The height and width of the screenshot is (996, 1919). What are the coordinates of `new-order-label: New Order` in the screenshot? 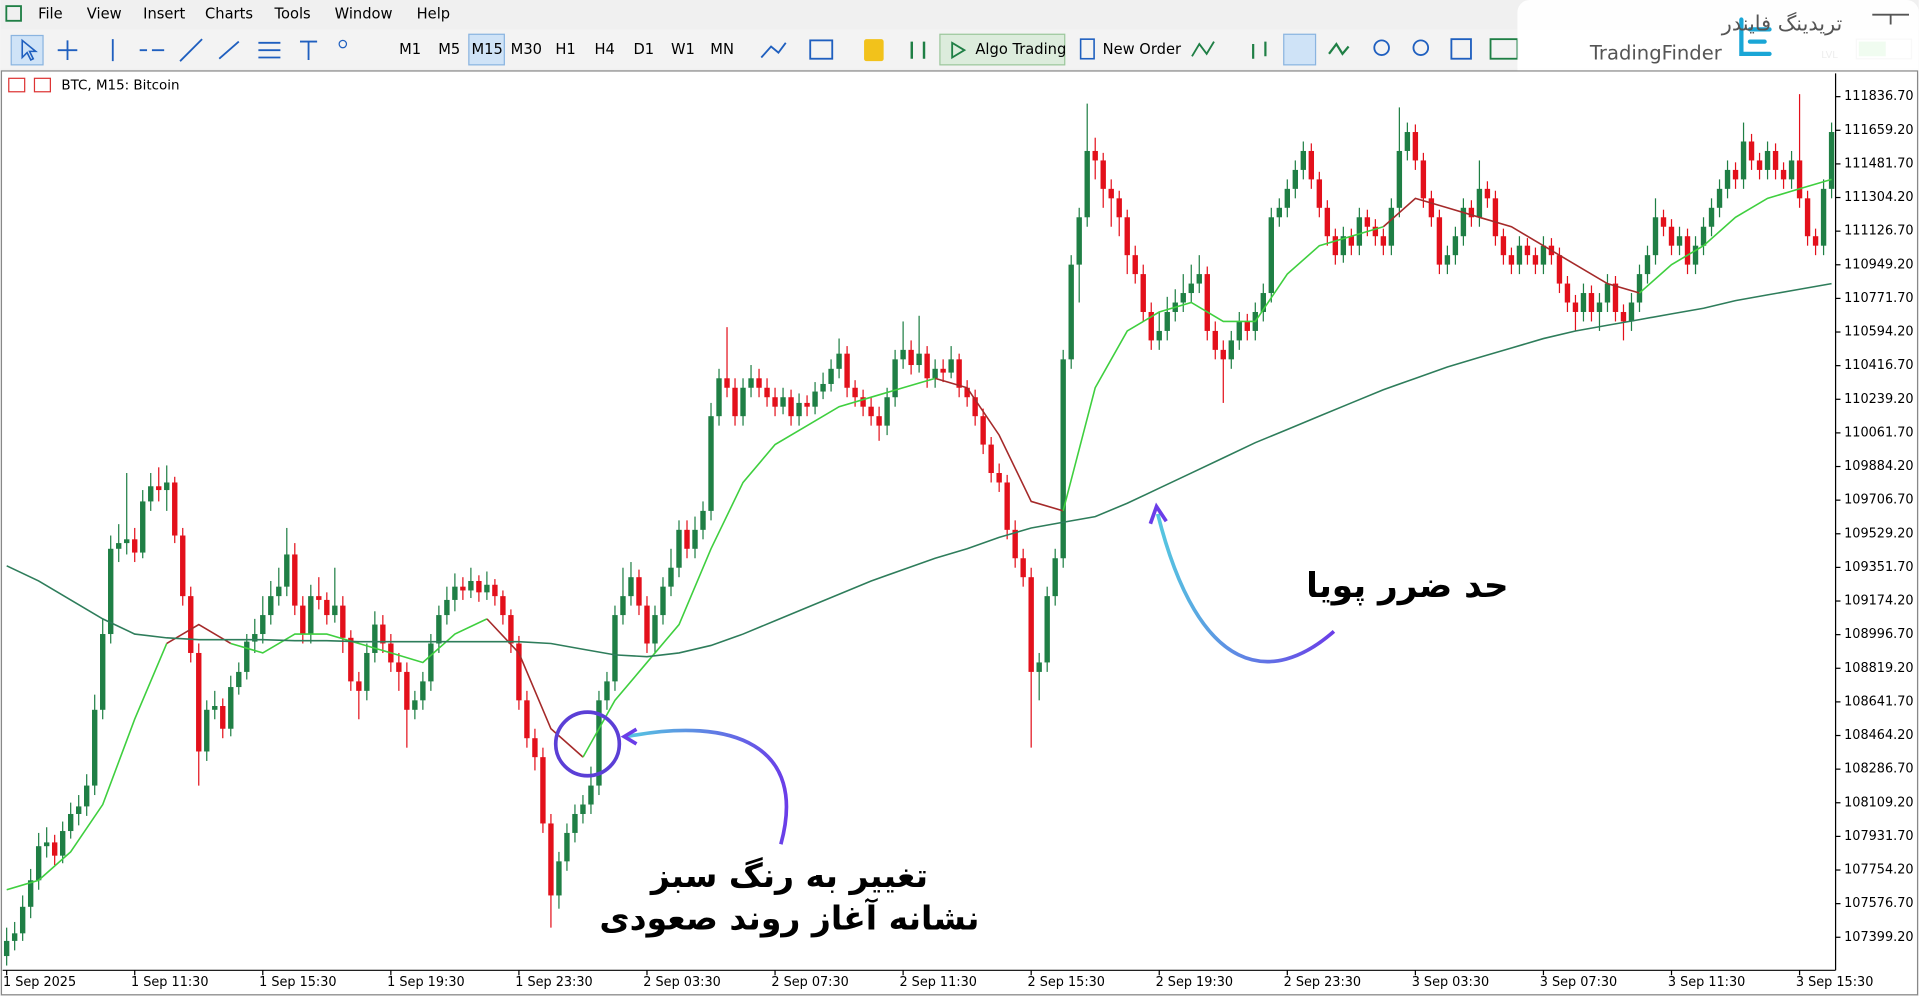 It's located at (1142, 49).